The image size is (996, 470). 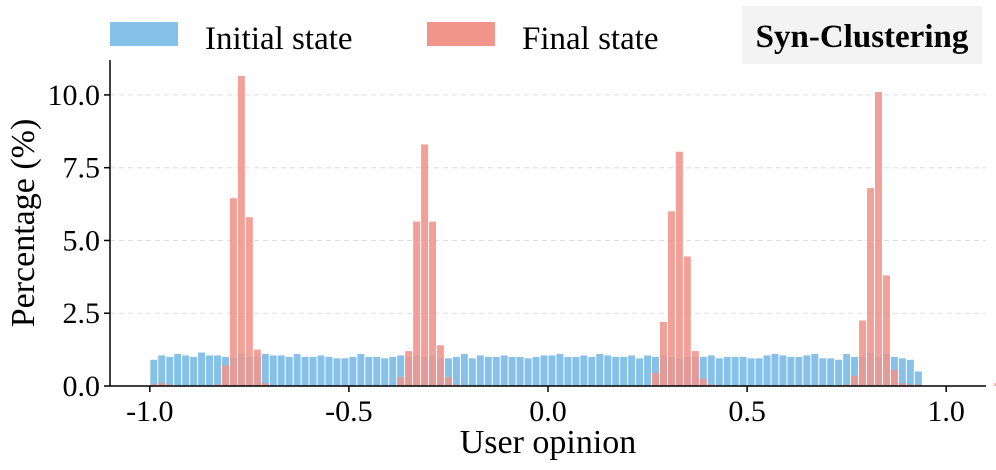 What do you see at coordinates (82, 240) in the screenshot?
I see `y-tick-label: 5.0` at bounding box center [82, 240].